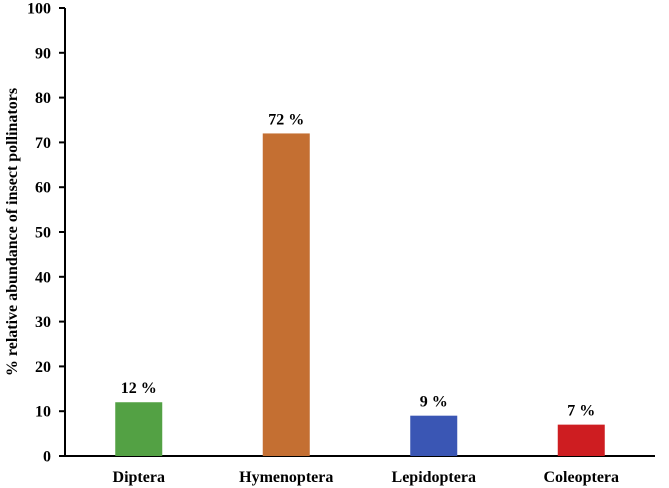 Image resolution: width=669 pixels, height=488 pixels. I want to click on bar-hymenoptera, so click(286, 294).